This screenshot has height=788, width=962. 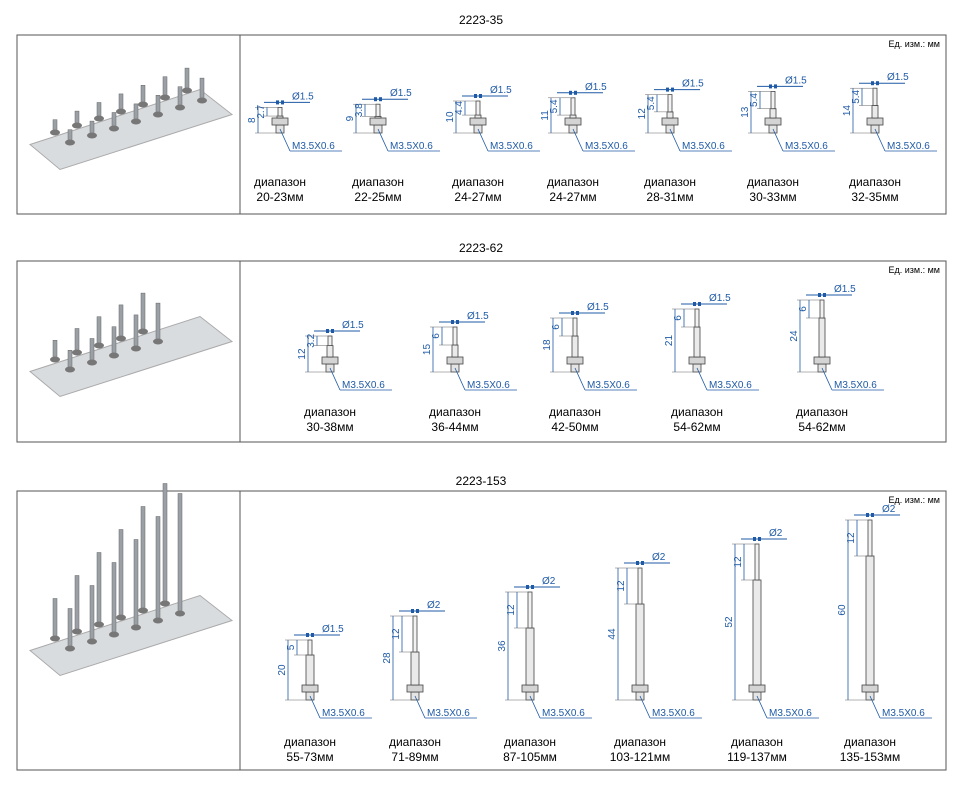 What do you see at coordinates (794, 336) in the screenshot?
I see `length-label: 24` at bounding box center [794, 336].